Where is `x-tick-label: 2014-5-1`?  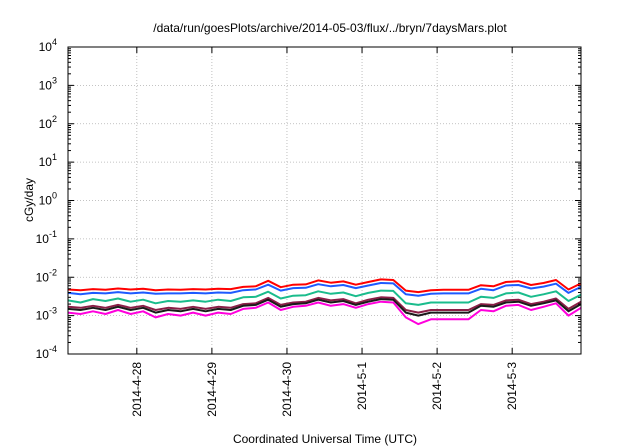
x-tick-label: 2014-5-1 is located at coordinates (362, 386).